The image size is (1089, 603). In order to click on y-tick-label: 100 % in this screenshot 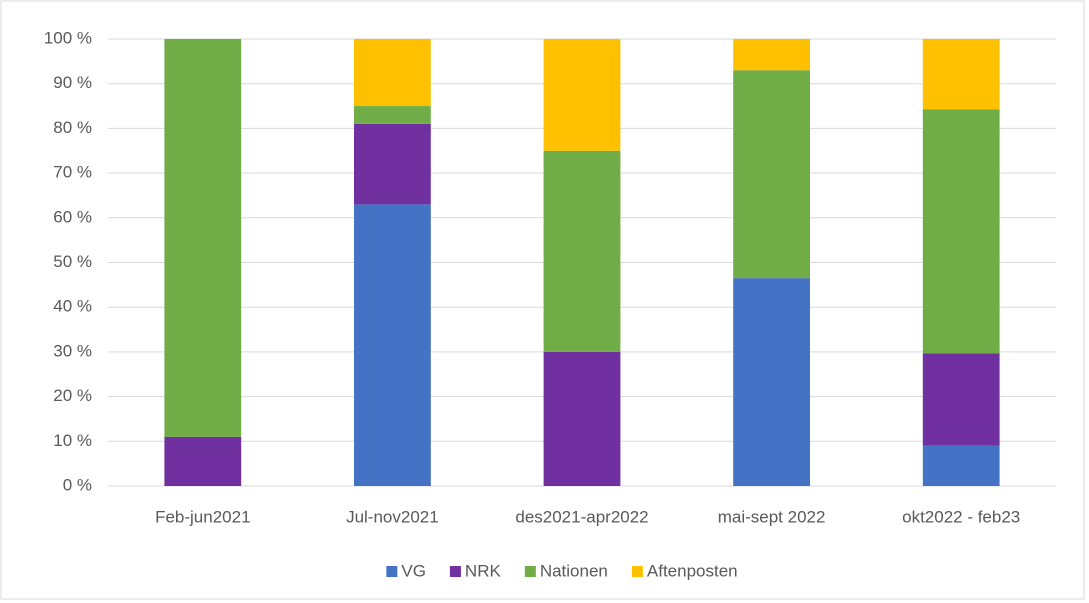, I will do `click(68, 37)`.